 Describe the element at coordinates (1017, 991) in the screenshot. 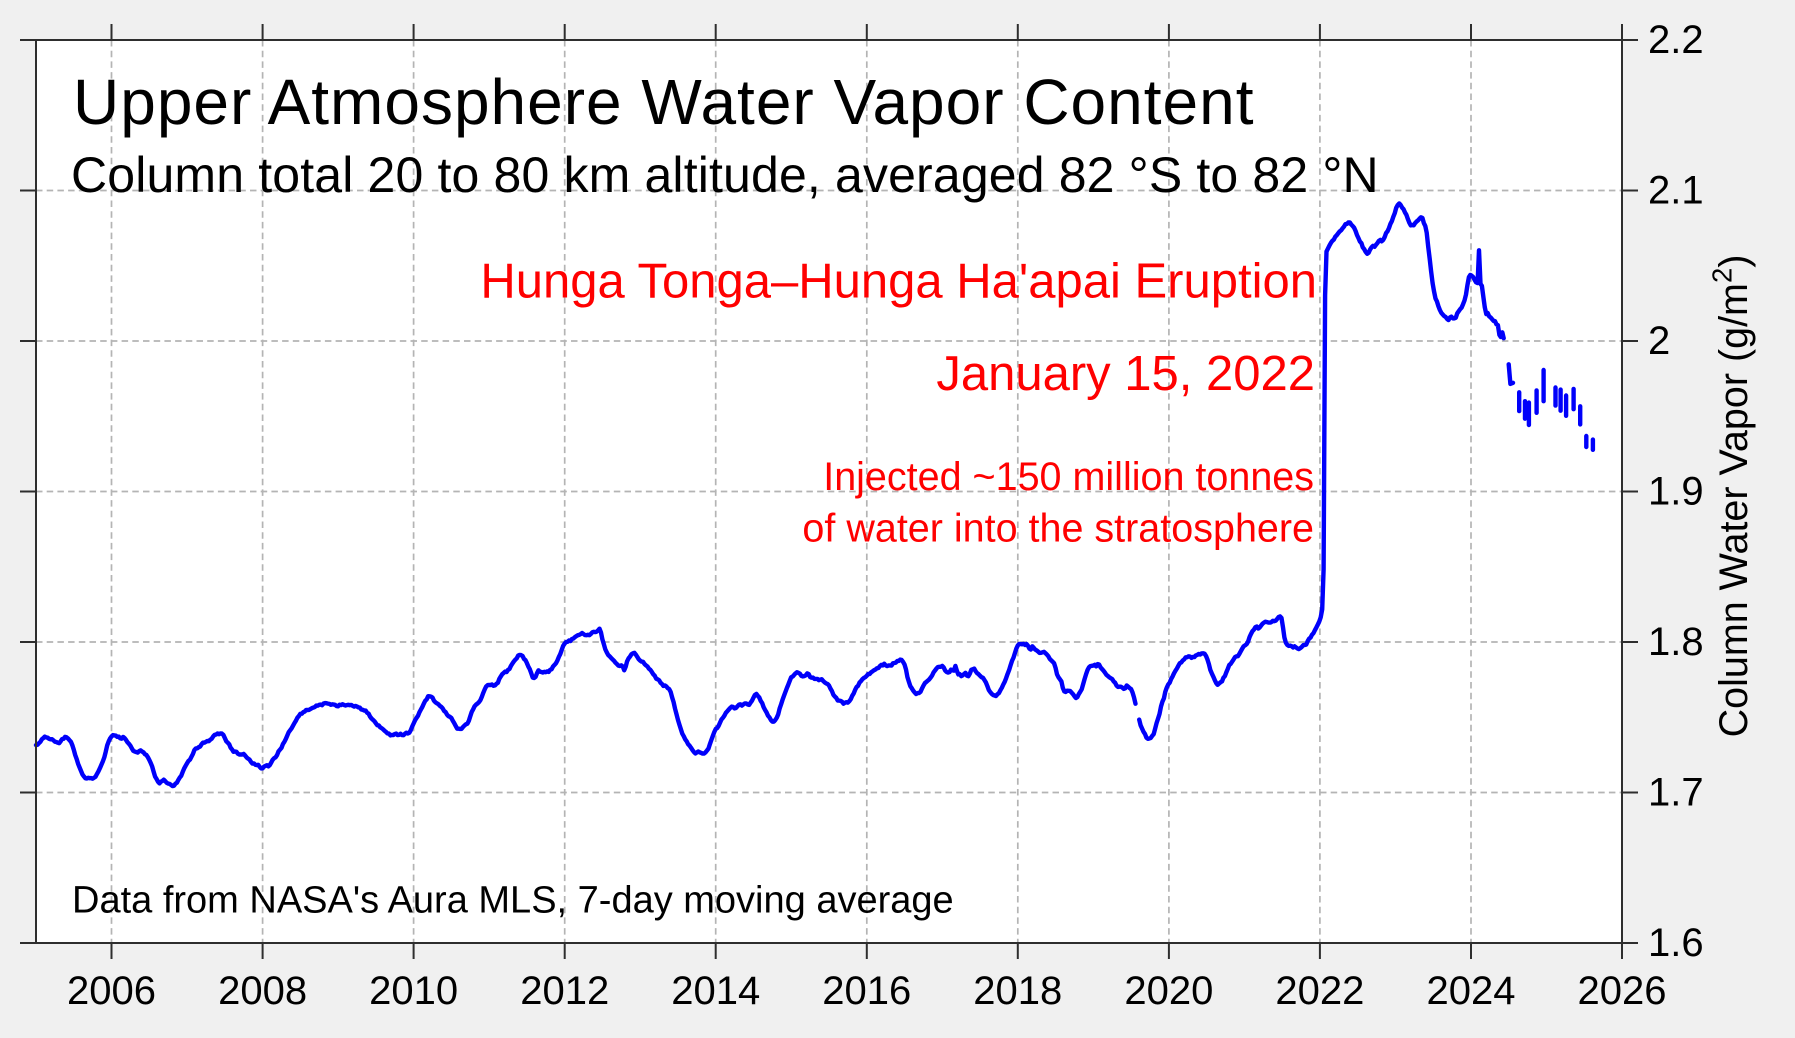

I see `svg-text: 2018` at that location.